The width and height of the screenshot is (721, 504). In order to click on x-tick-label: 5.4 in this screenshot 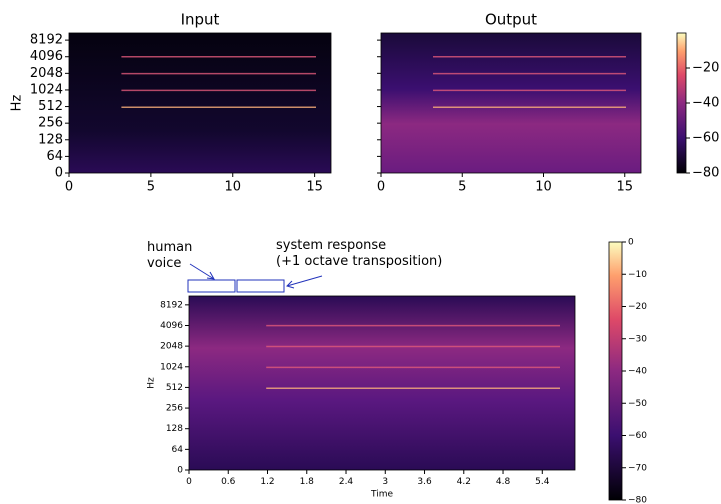, I will do `click(542, 482)`.